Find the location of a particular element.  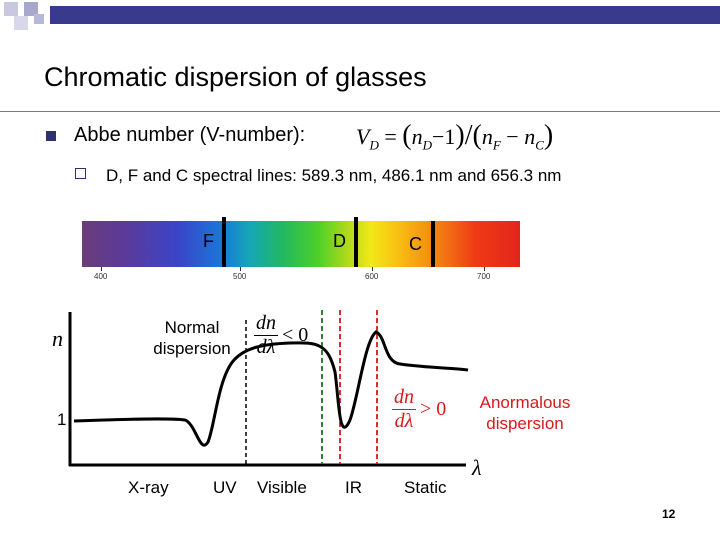

formula-slash: / is located at coordinates (468, 135).